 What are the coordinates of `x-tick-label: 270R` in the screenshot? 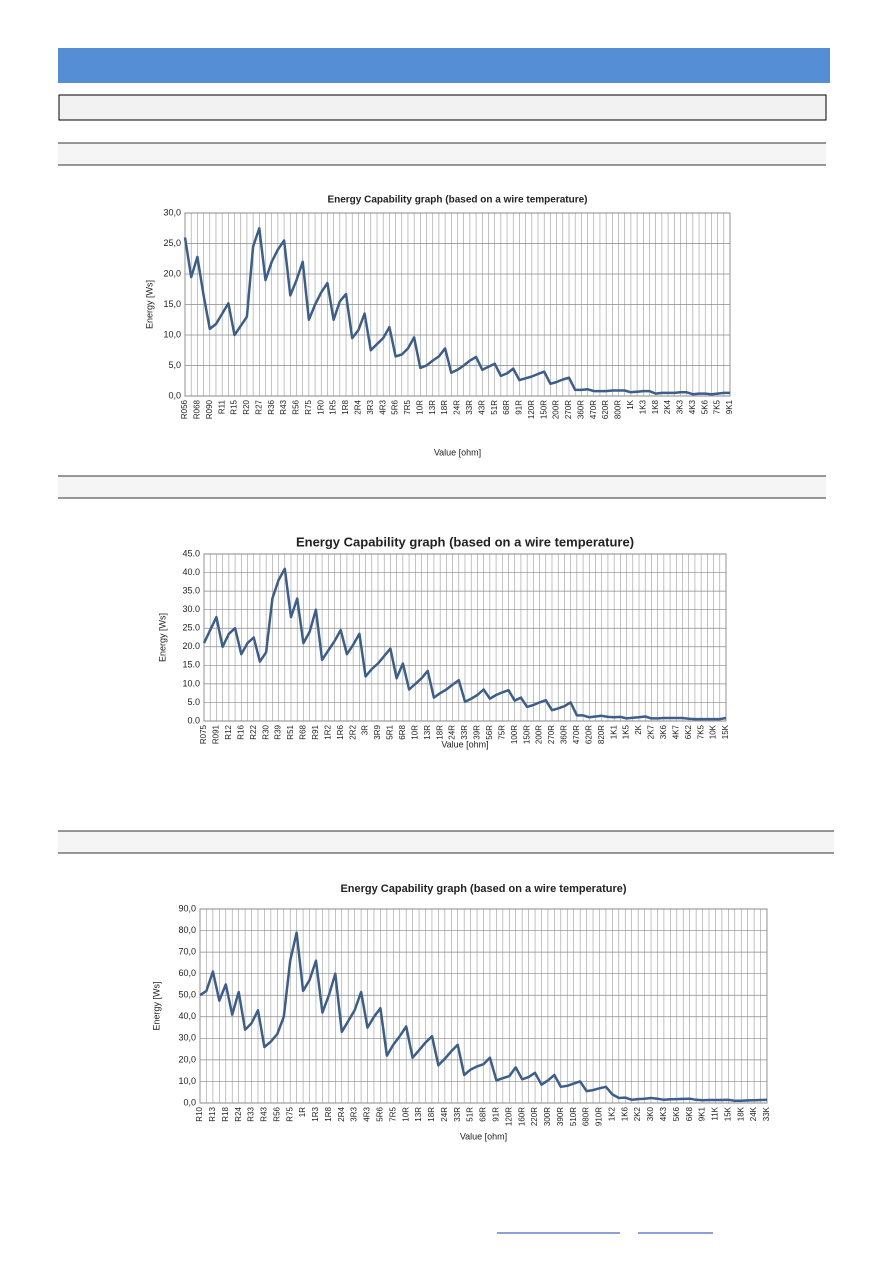 It's located at (568, 409).